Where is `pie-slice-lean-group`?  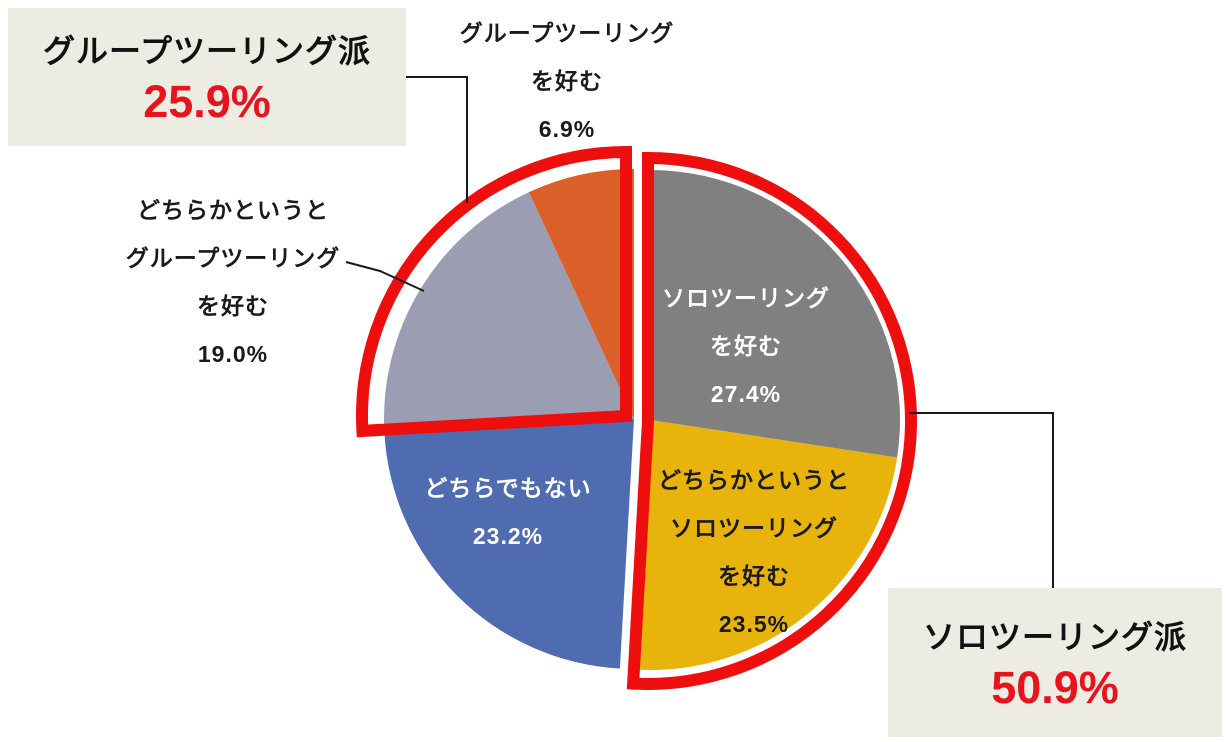 pie-slice-lean-group is located at coordinates (509, 313).